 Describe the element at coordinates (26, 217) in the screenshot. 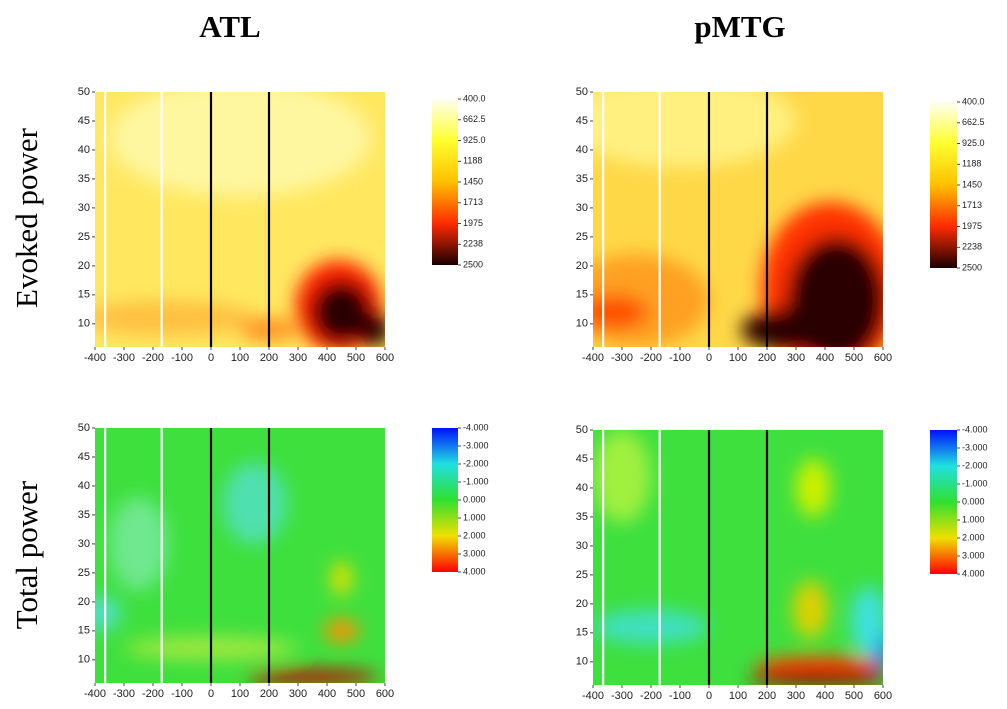

I see `row-title: Evoked power` at that location.